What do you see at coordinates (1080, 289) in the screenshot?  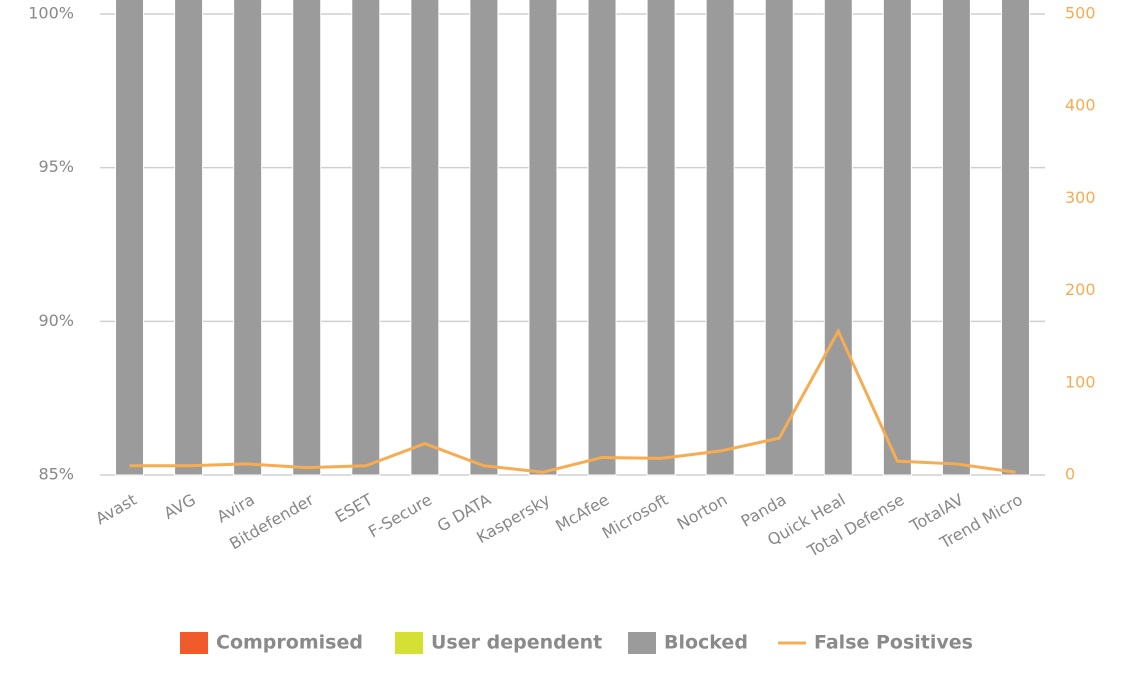 I see `y2-tick-label: 200` at bounding box center [1080, 289].